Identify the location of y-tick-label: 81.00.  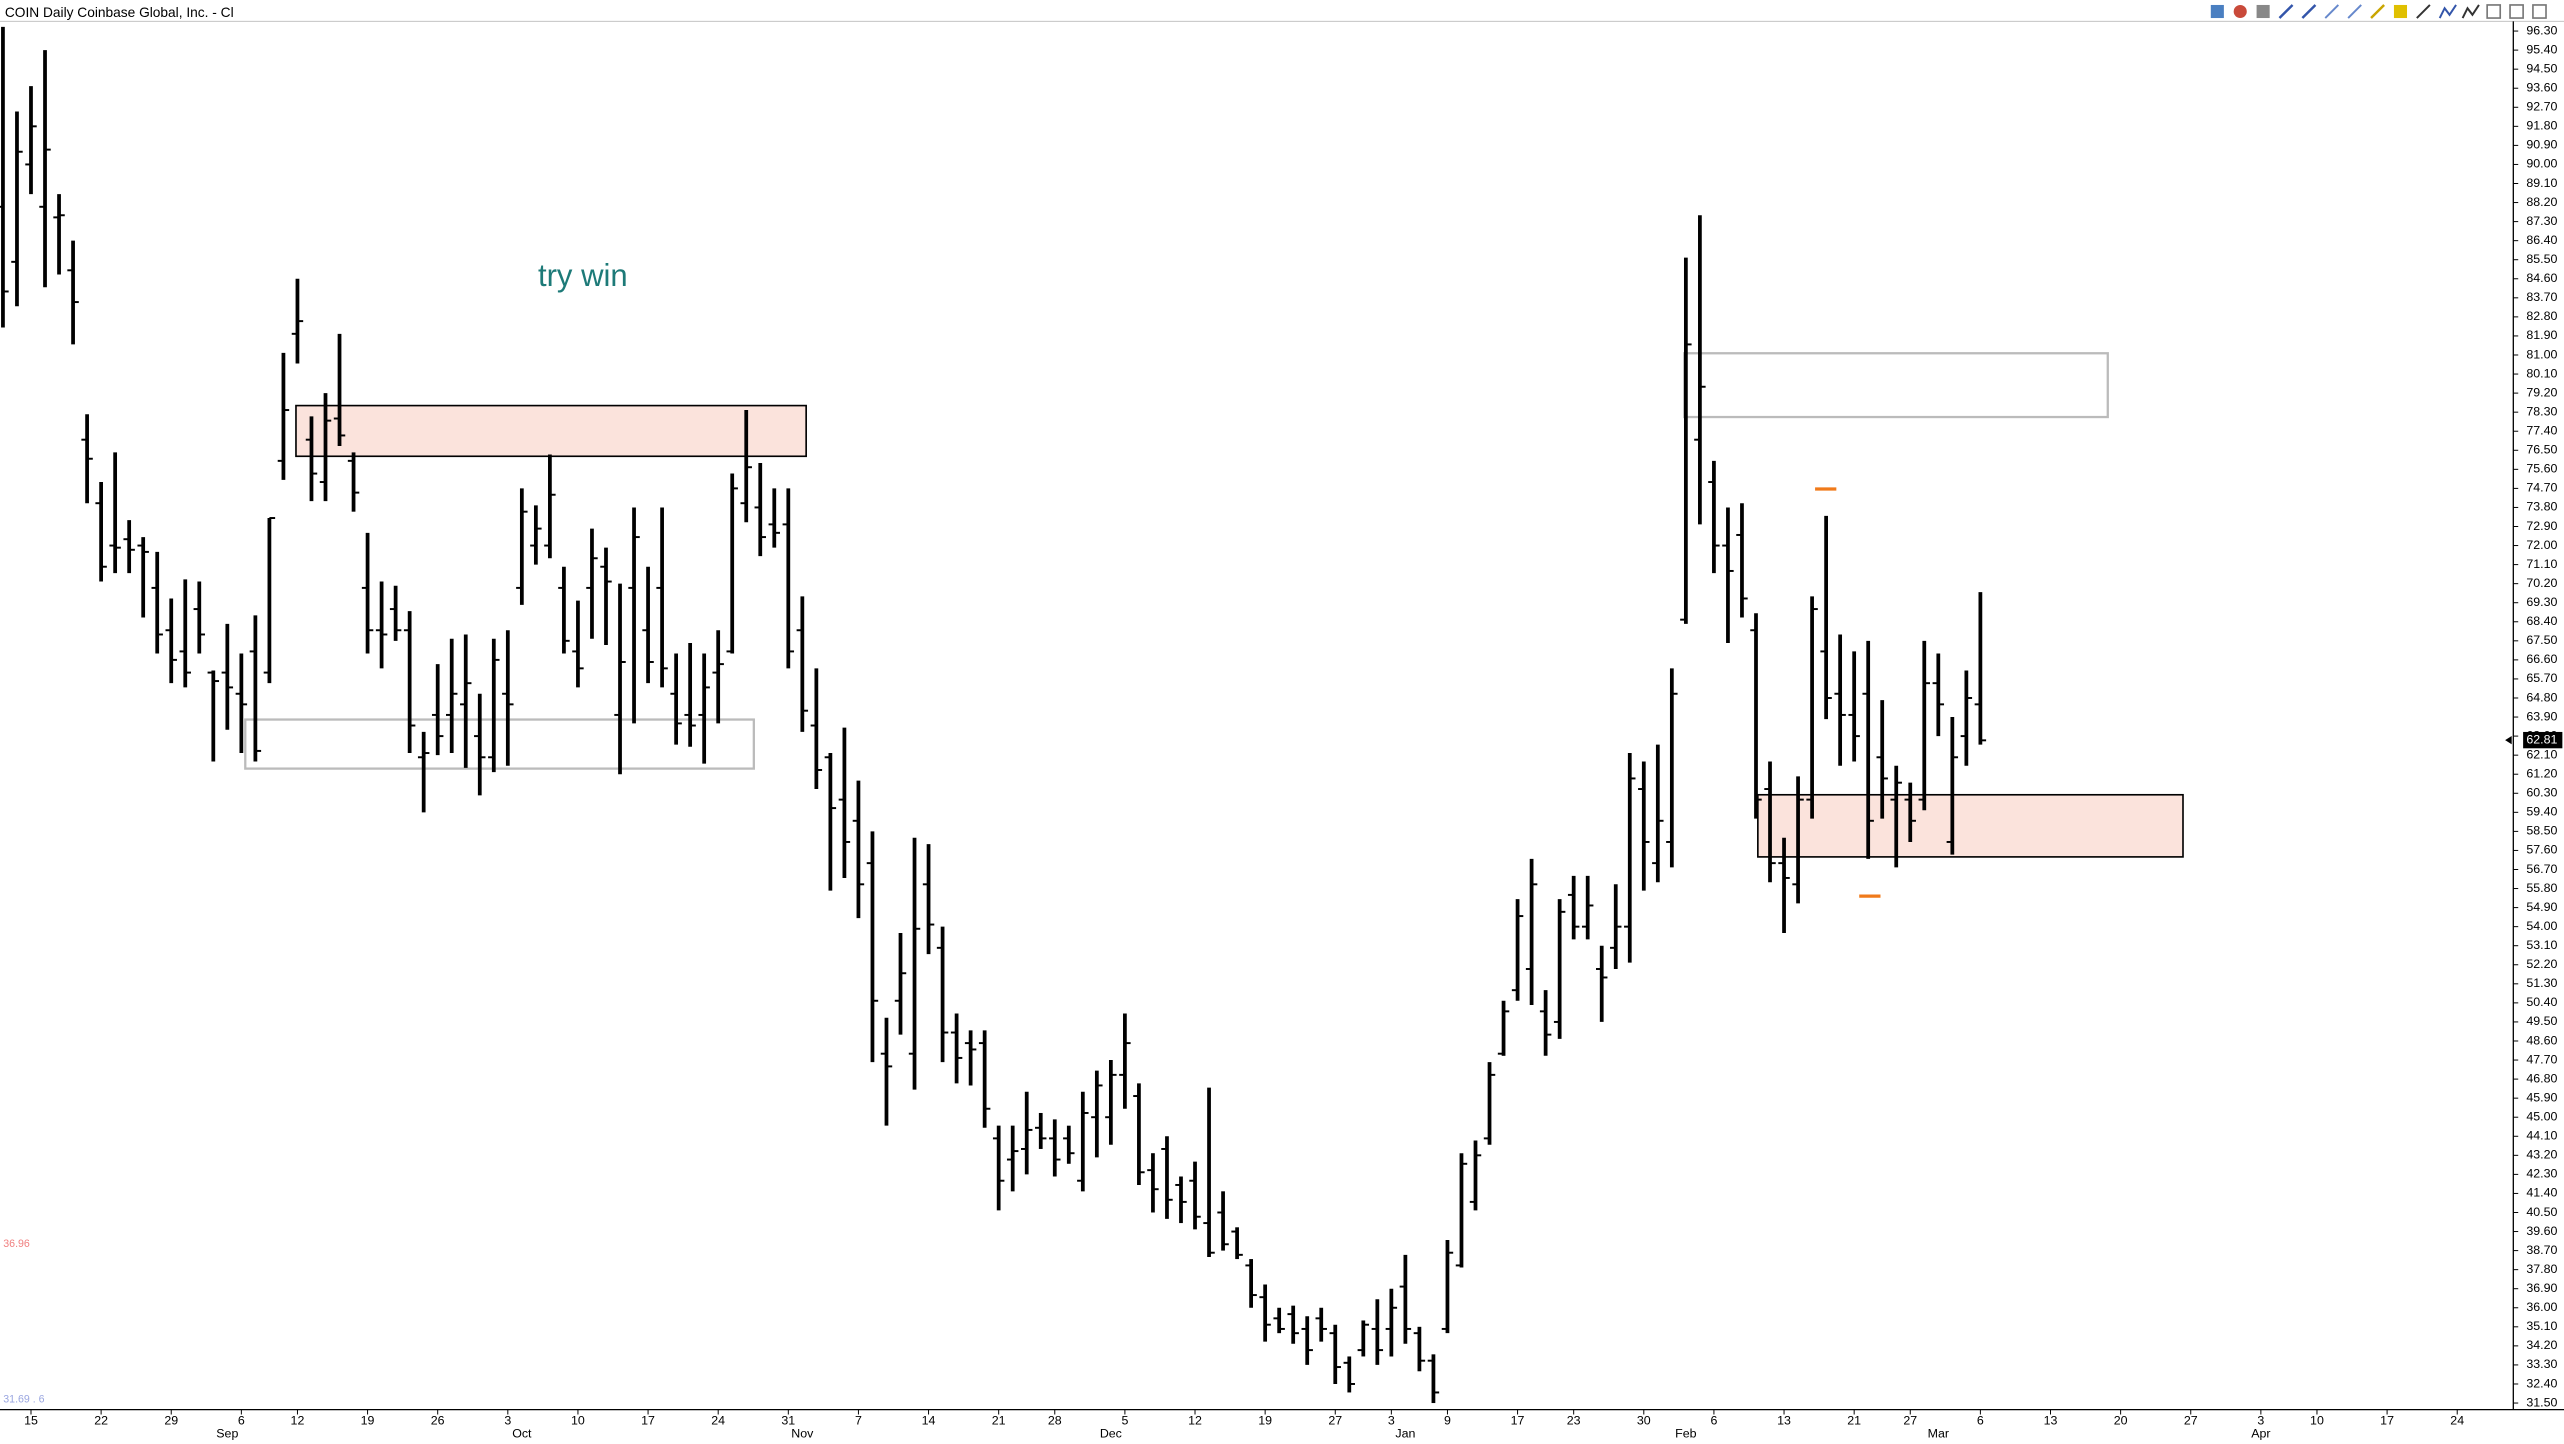
(2541, 354).